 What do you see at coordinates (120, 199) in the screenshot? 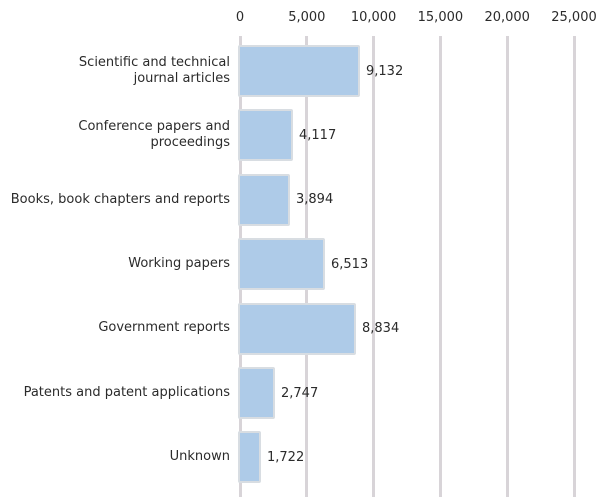
I see `category-label: Books, book chapters and reports` at bounding box center [120, 199].